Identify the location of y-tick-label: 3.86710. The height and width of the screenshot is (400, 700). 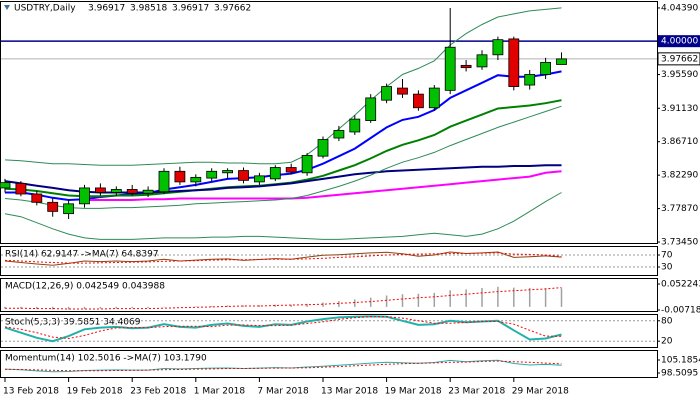
(679, 142).